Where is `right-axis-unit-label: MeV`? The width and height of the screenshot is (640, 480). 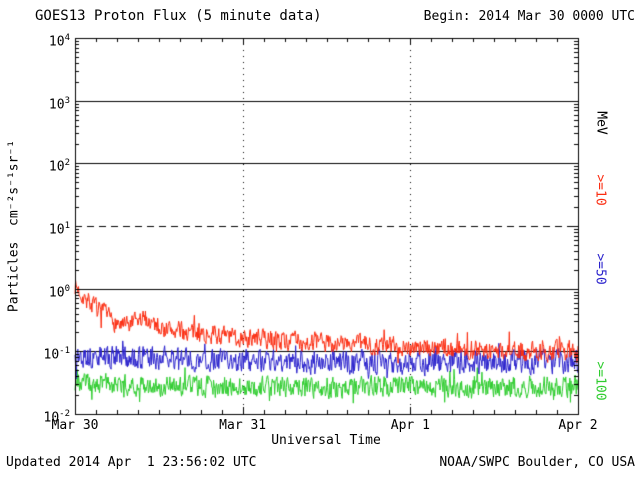 right-axis-unit-label: MeV is located at coordinates (601, 123).